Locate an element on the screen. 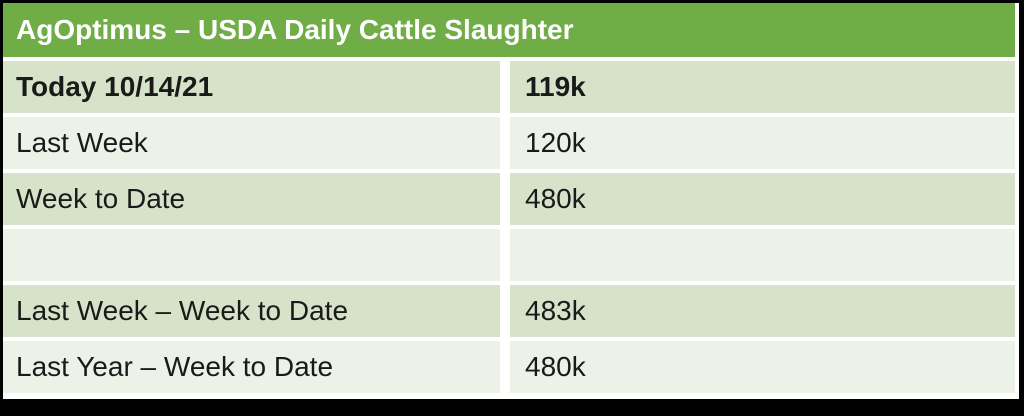  table-title-bar: AgOptimus – USDA Daily Cattle Slaughter is located at coordinates (509, 30).